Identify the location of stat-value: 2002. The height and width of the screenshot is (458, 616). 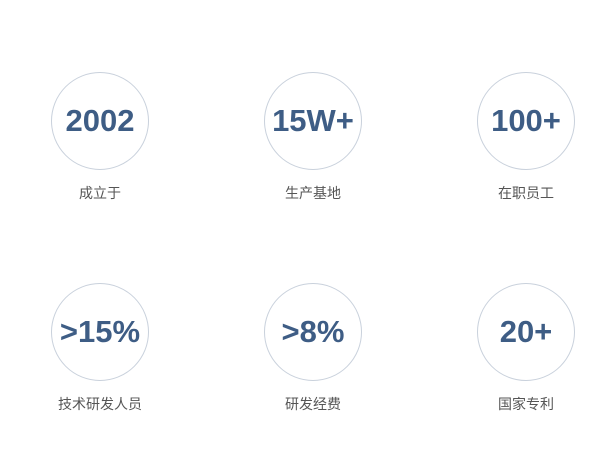
(100, 120).